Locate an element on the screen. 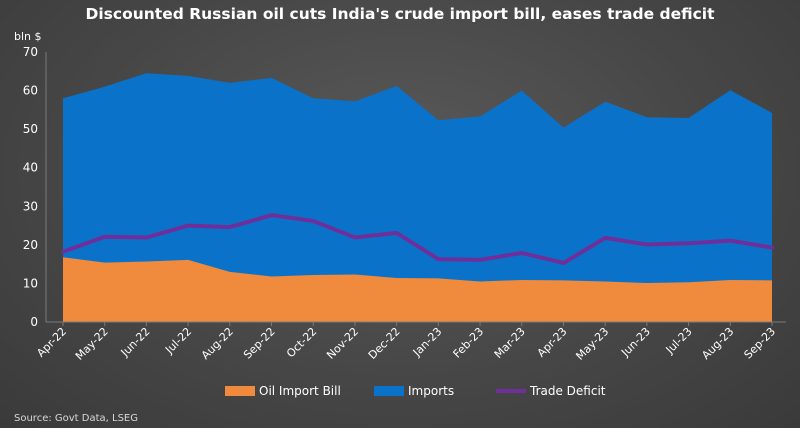 This screenshot has width=800, height=428. x-tick-label: Aug-23 is located at coordinates (717, 343).